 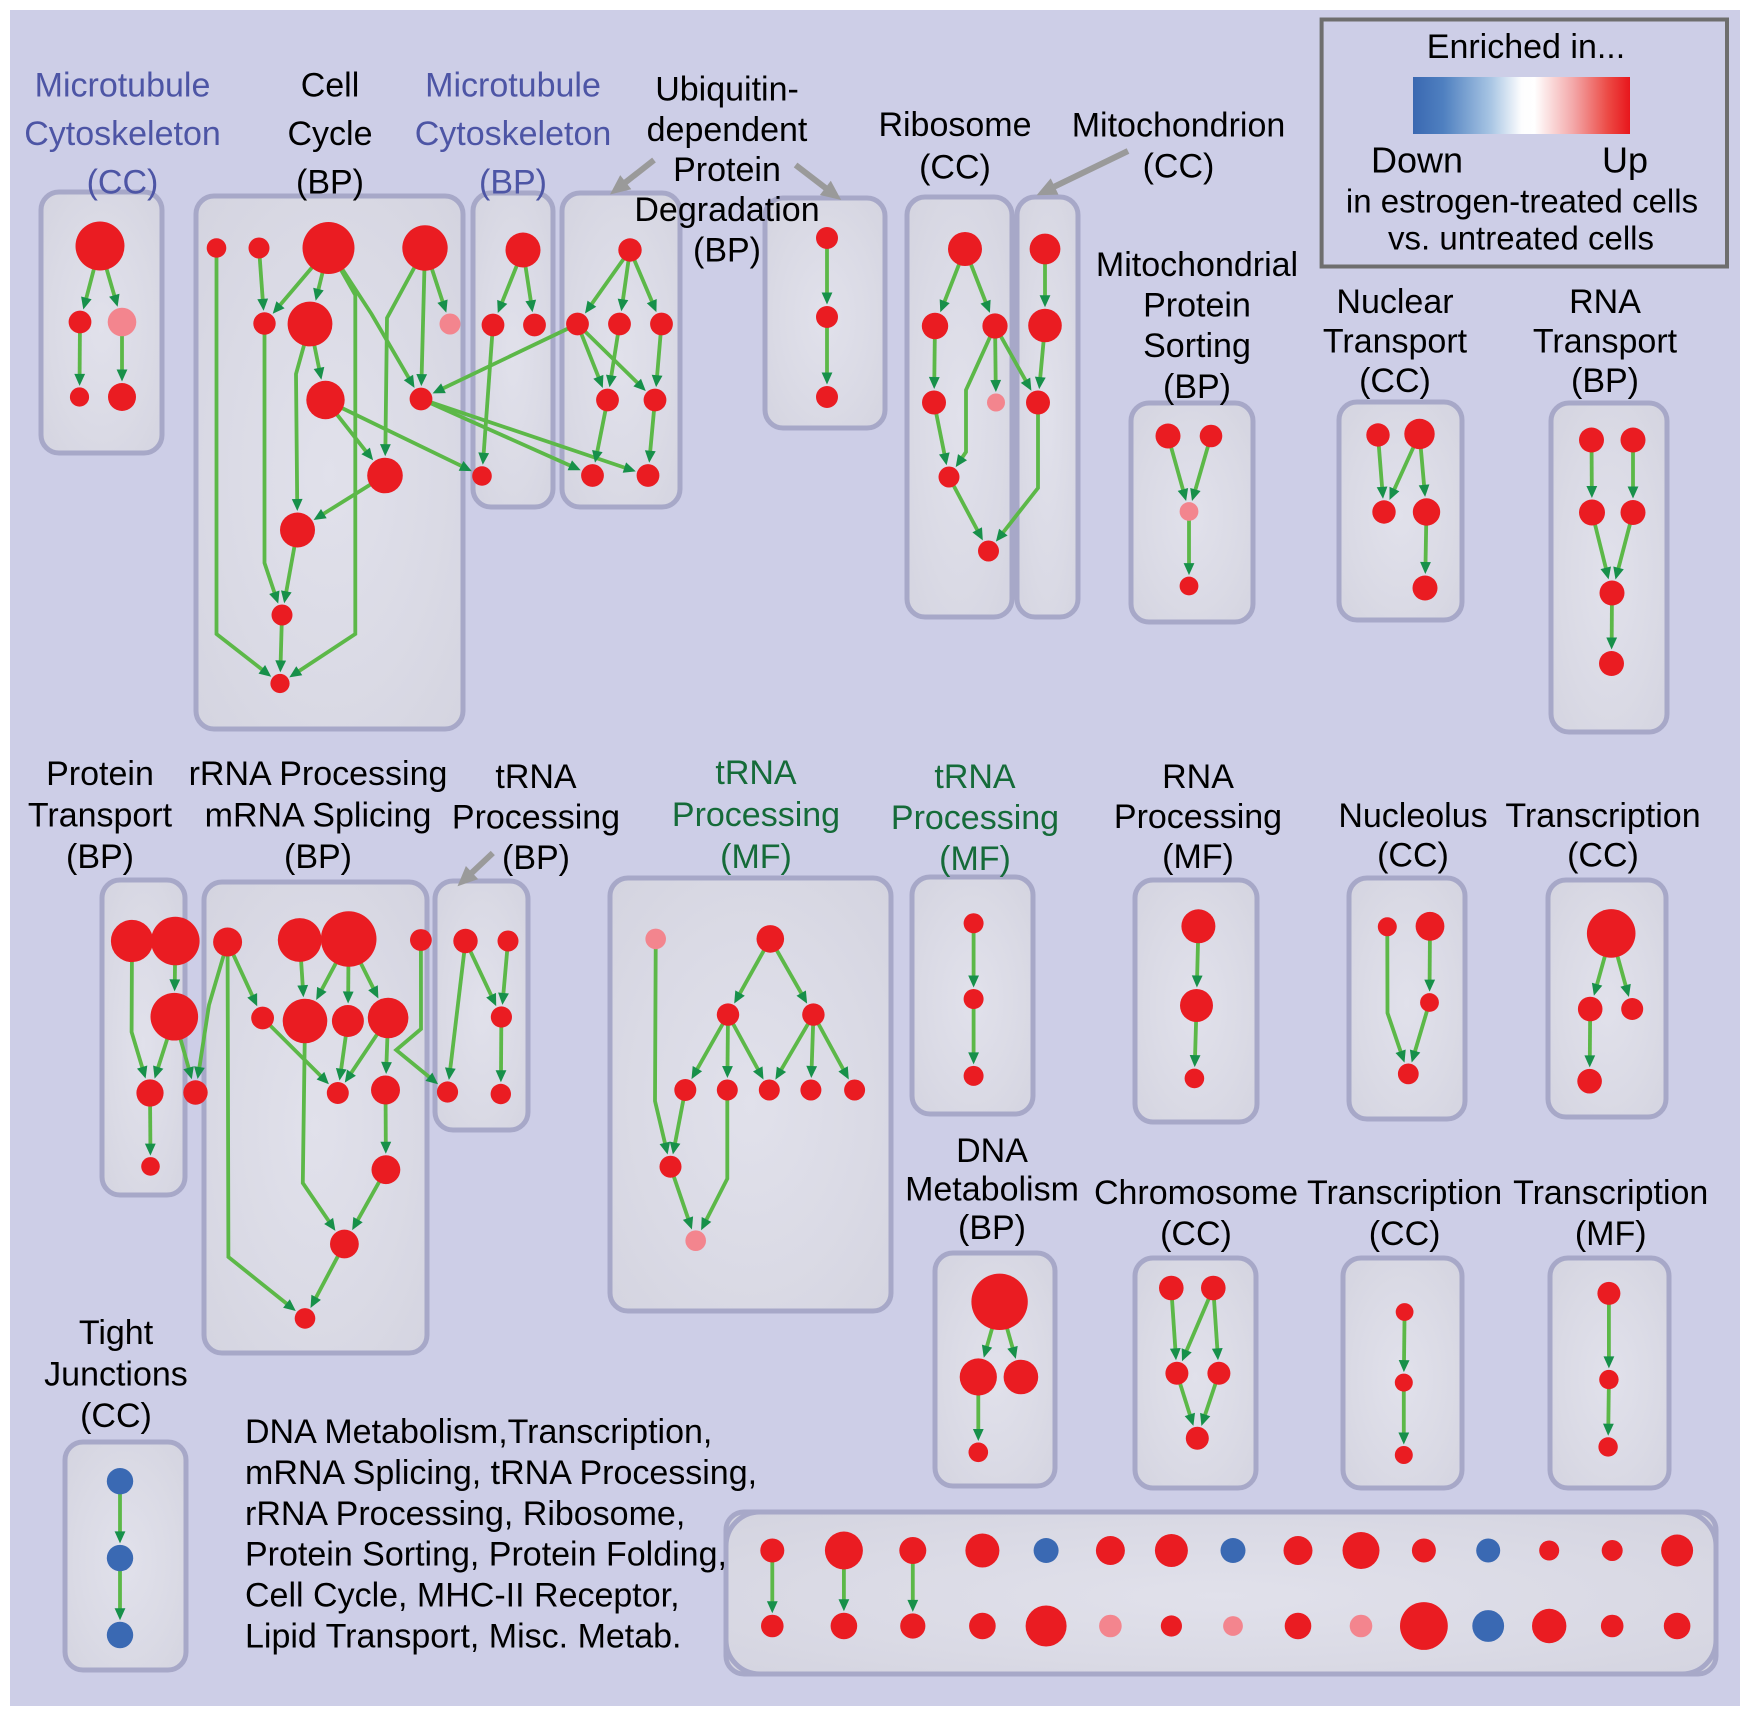 I want to click on svg-text: rRNA Processing, so click(x=318, y=774).